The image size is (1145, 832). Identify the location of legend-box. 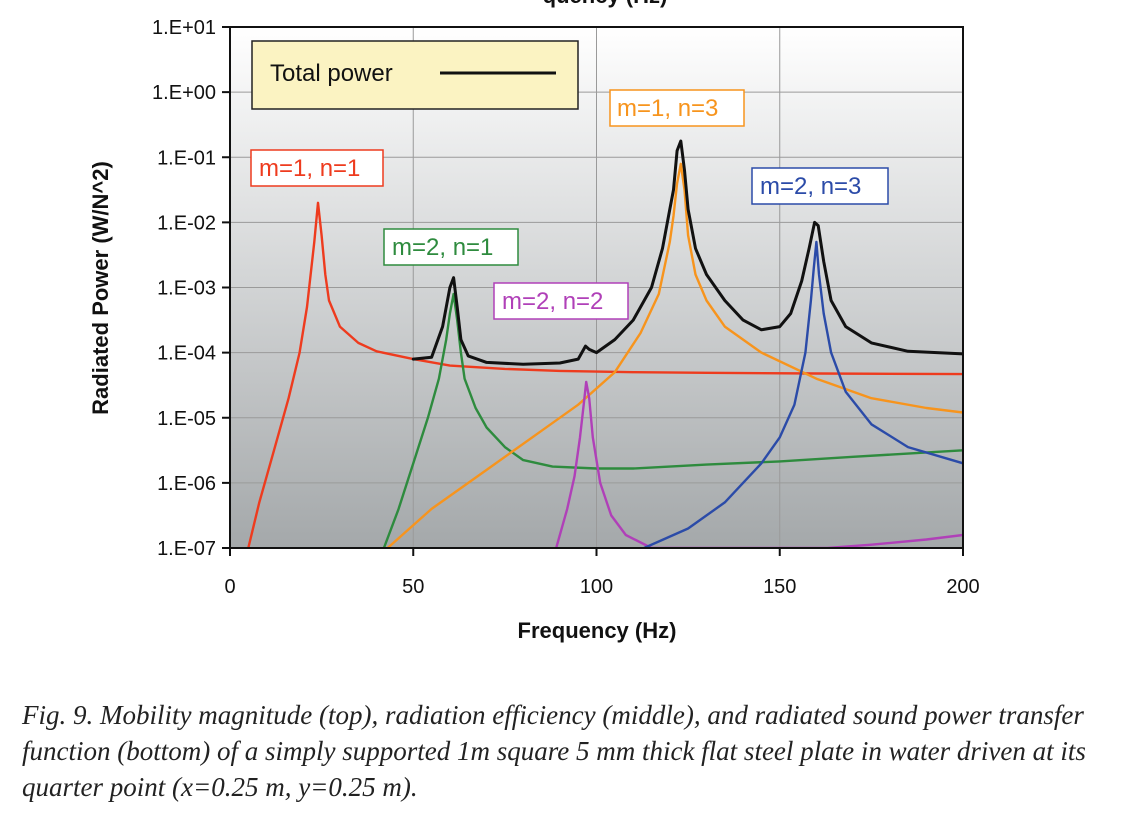
(415, 75).